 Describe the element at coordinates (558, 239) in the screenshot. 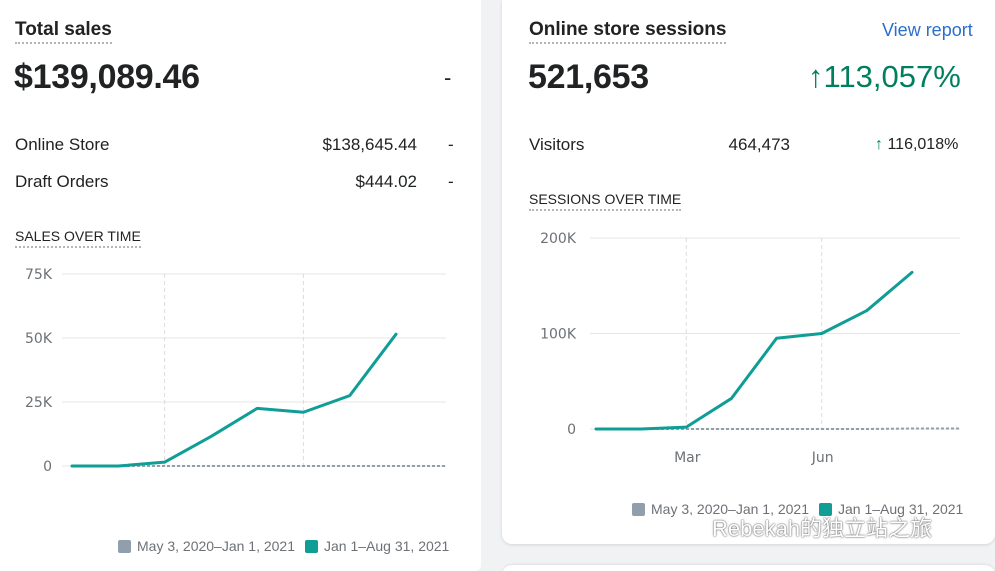

I see `sessions-chart-y-tick-label: 200K` at that location.